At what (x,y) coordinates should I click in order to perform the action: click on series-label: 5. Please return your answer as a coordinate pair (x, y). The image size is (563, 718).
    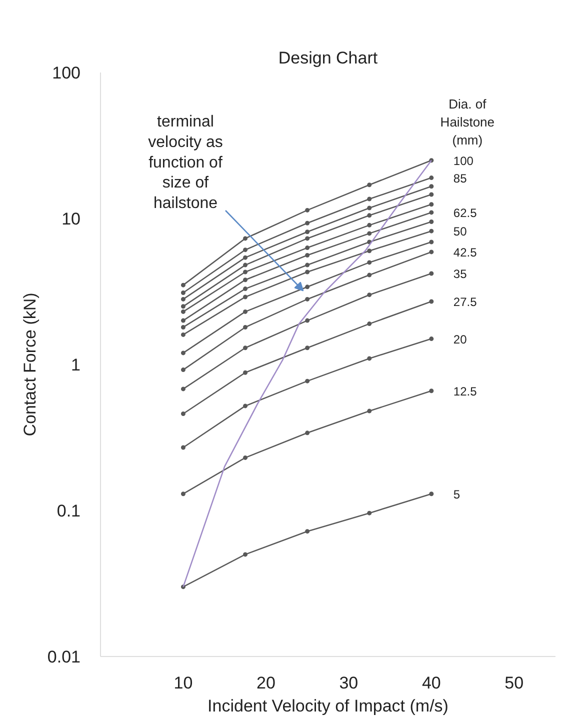
    Looking at the image, I should click on (456, 494).